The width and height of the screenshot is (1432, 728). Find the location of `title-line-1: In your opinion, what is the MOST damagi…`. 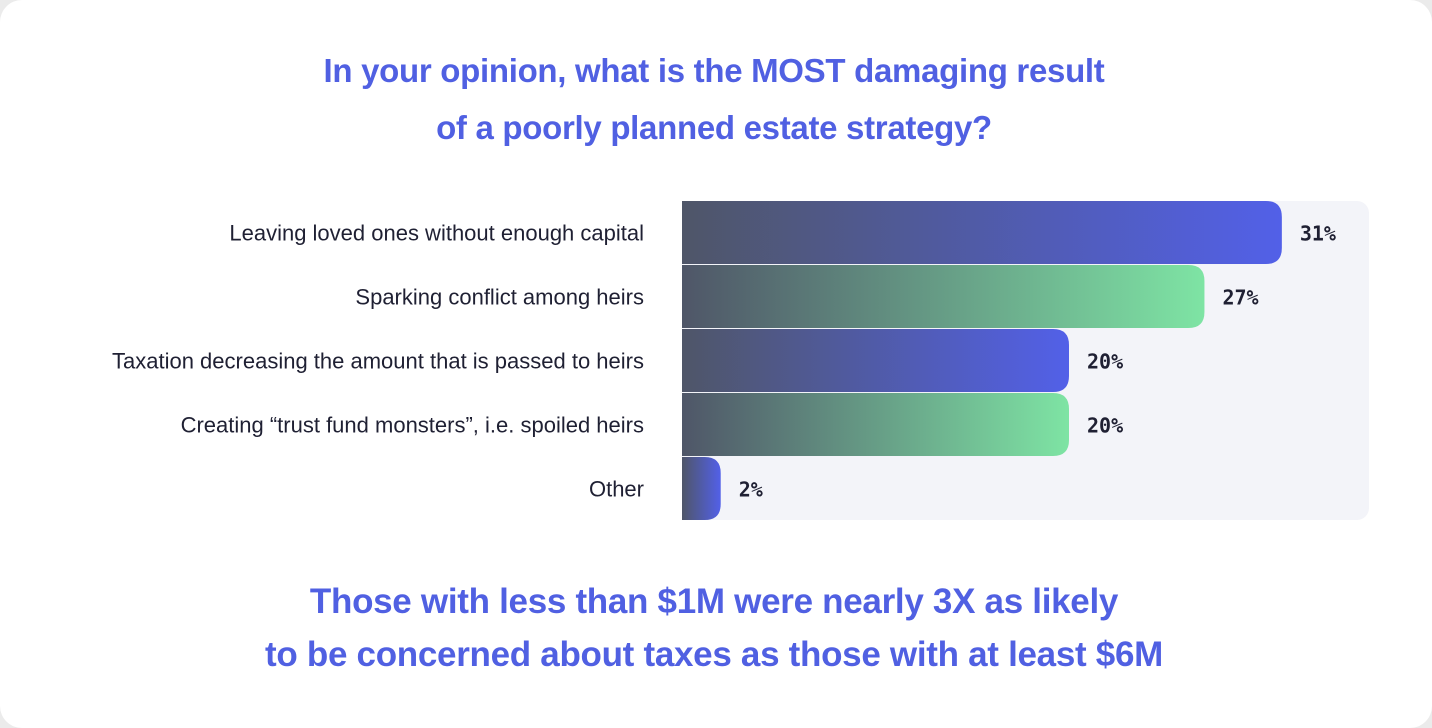

title-line-1: In your opinion, what is the MOST damagi… is located at coordinates (714, 70).